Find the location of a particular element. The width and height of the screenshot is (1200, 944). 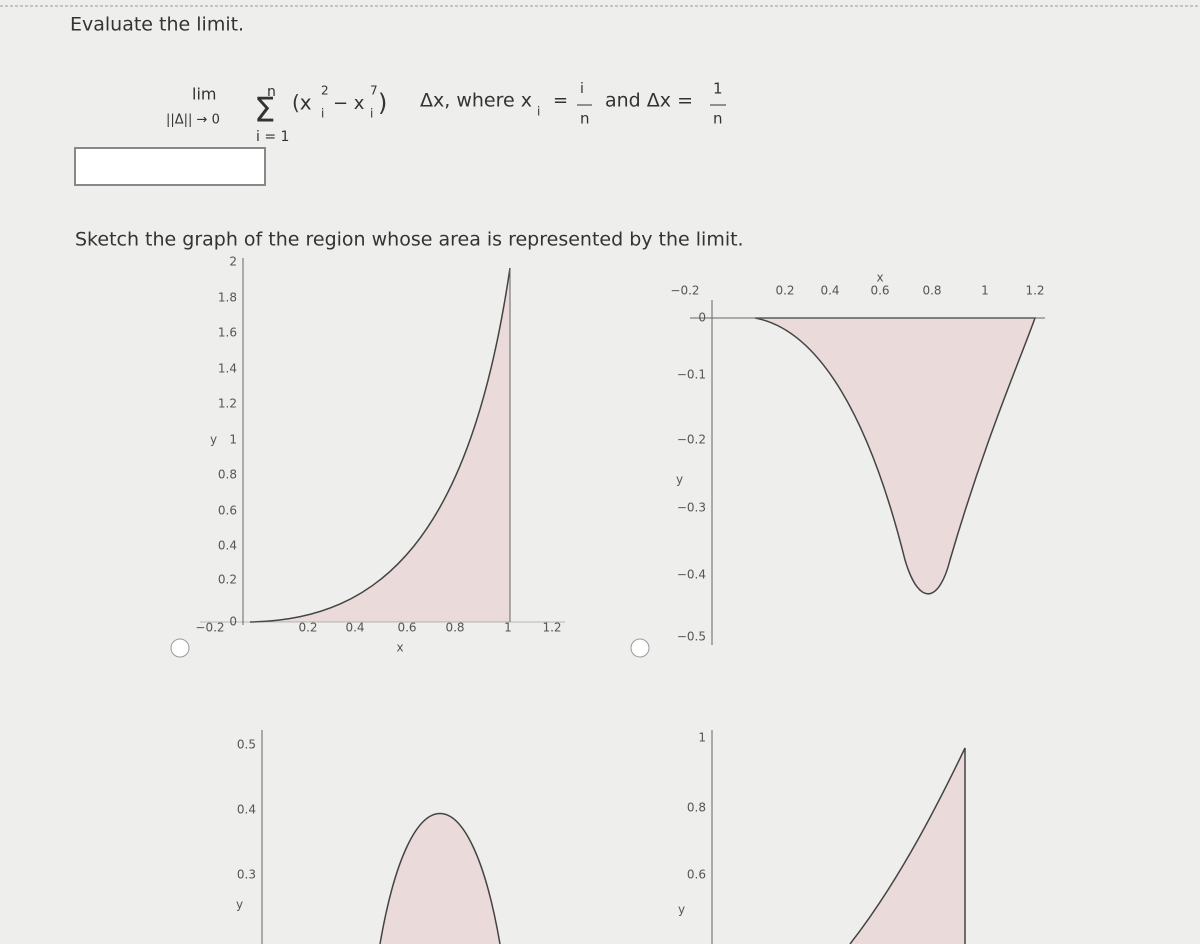

formula-part: 7 is located at coordinates (374, 91).